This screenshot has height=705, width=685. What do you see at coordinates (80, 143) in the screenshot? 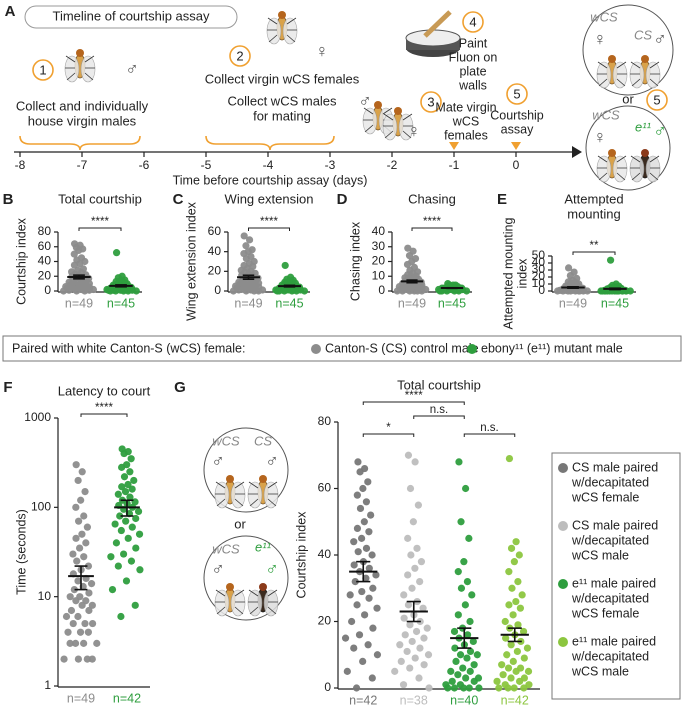
I see `brace` at bounding box center [80, 143].